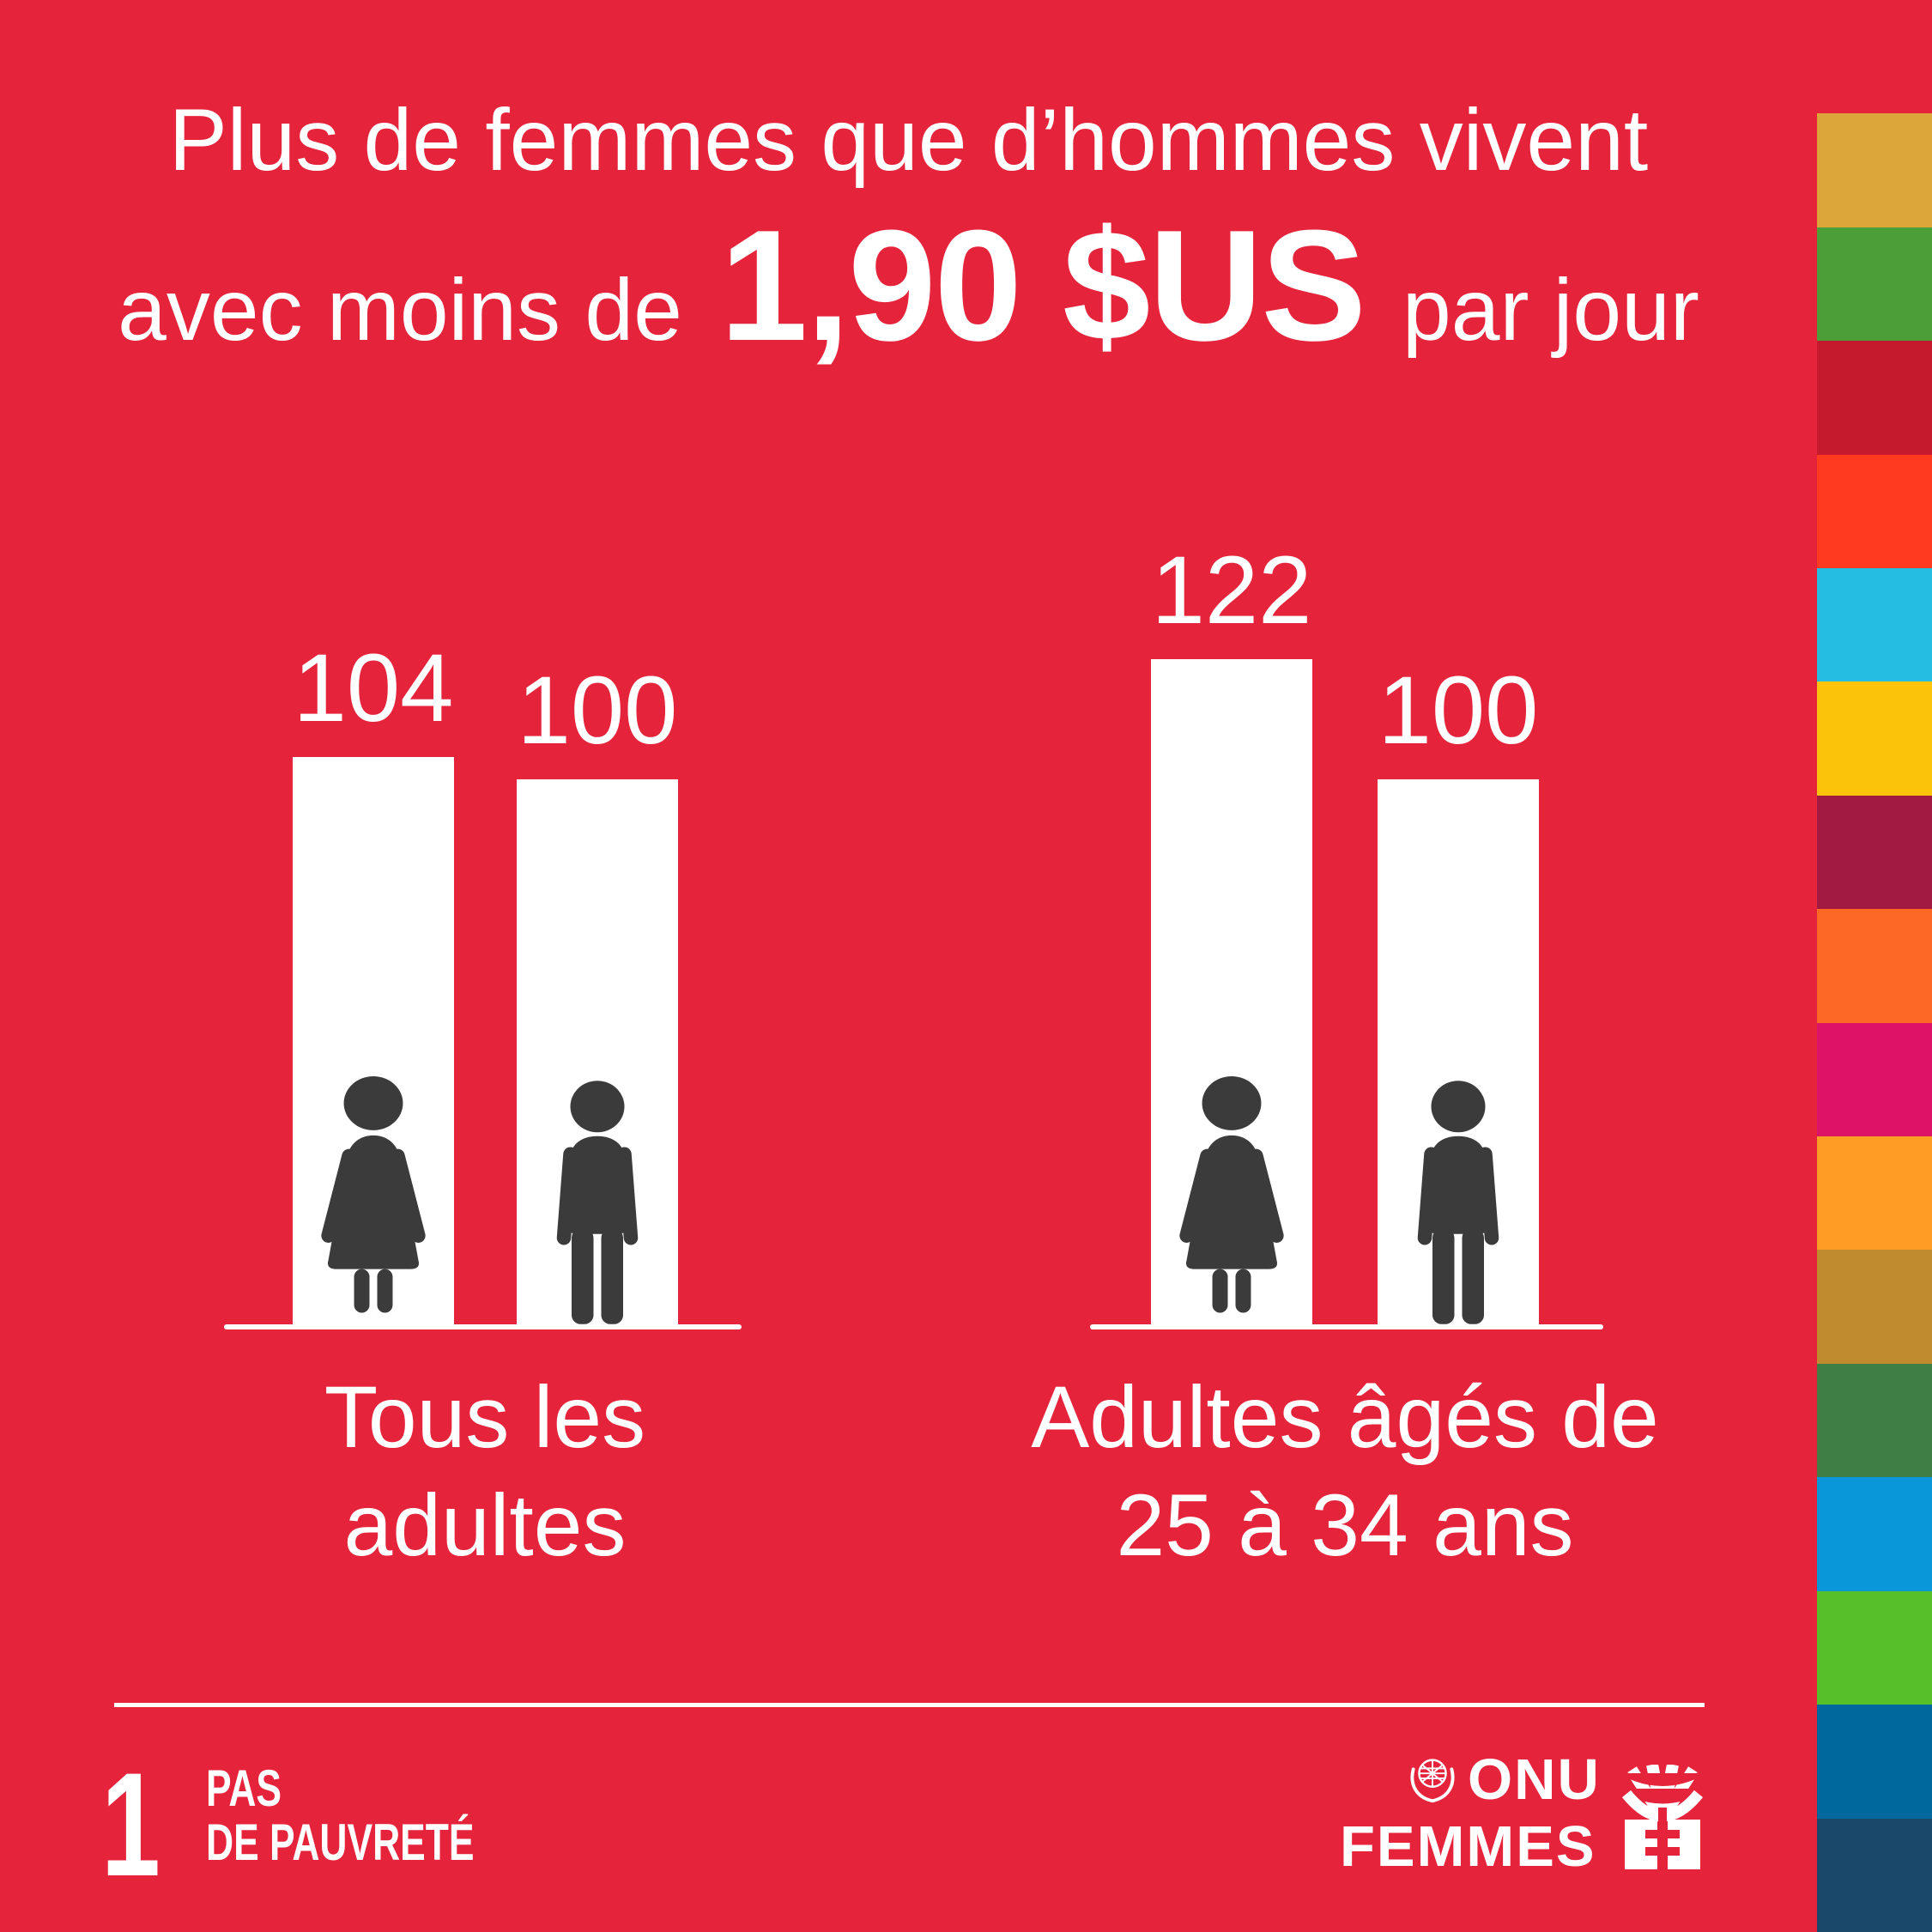  What do you see at coordinates (244, 1788) in the screenshot?
I see `sdg1-label-line1: PAS` at bounding box center [244, 1788].